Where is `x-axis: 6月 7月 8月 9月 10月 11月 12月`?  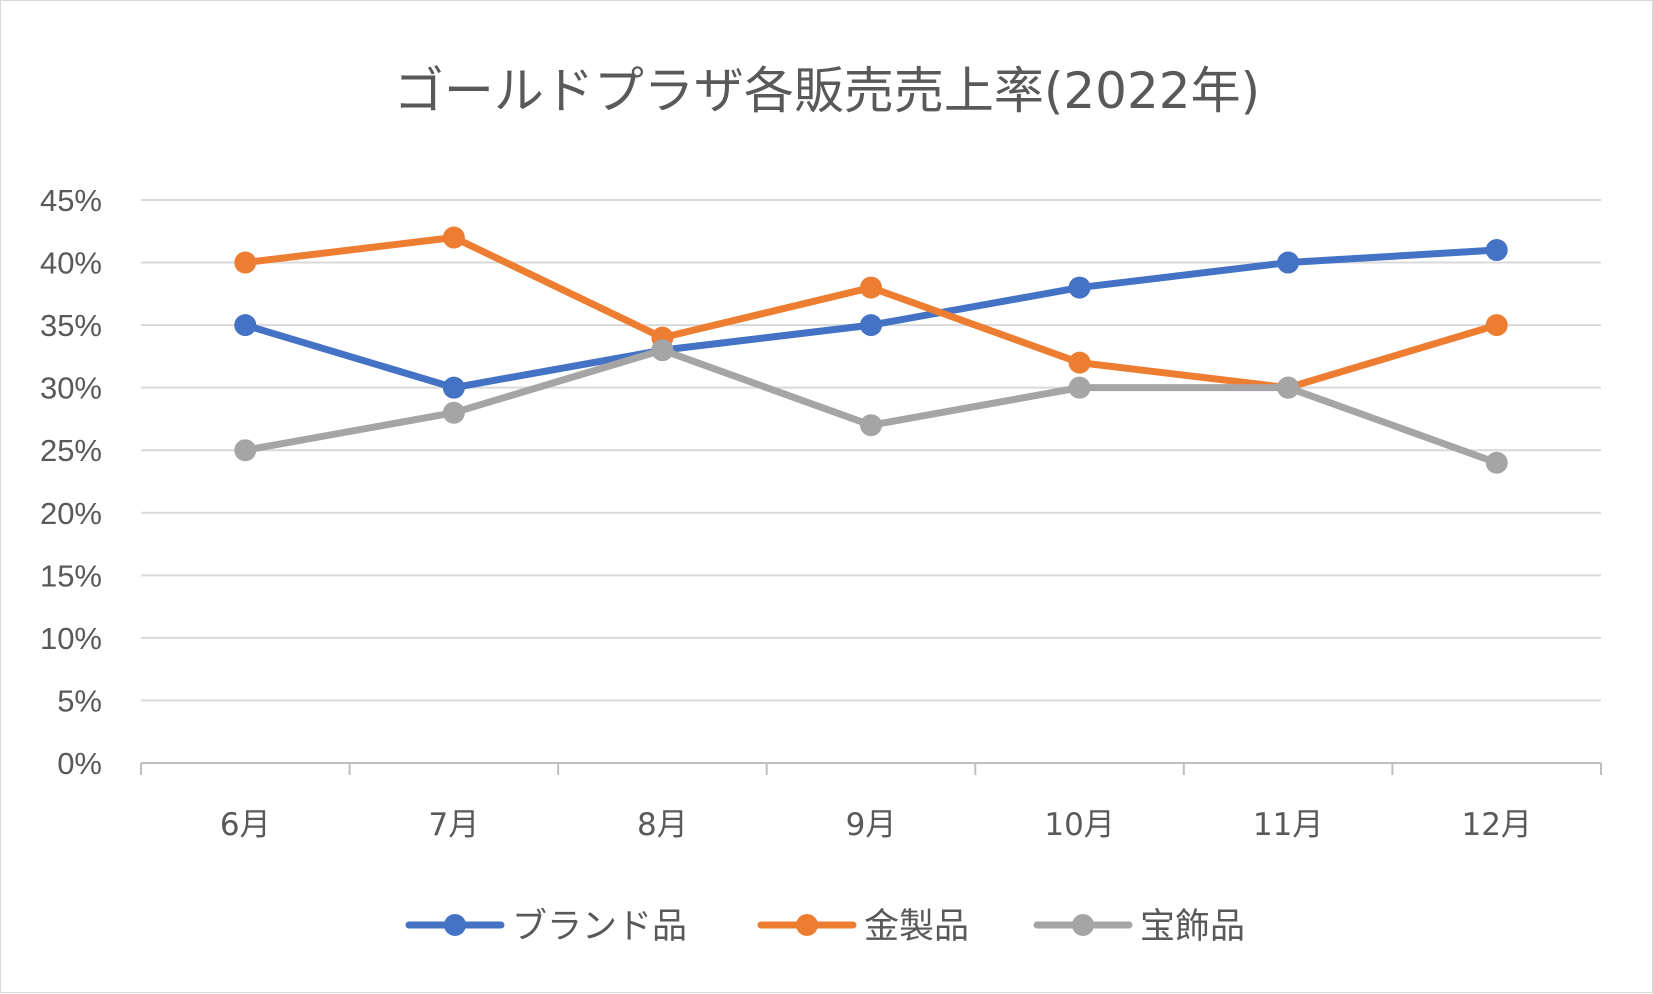
x-axis: 6月 7月 8月 9月 10月 11月 12月 is located at coordinates (871, 802).